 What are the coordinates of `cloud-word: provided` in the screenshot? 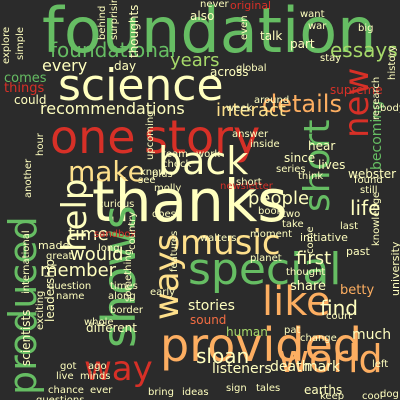 It's located at (261, 345).